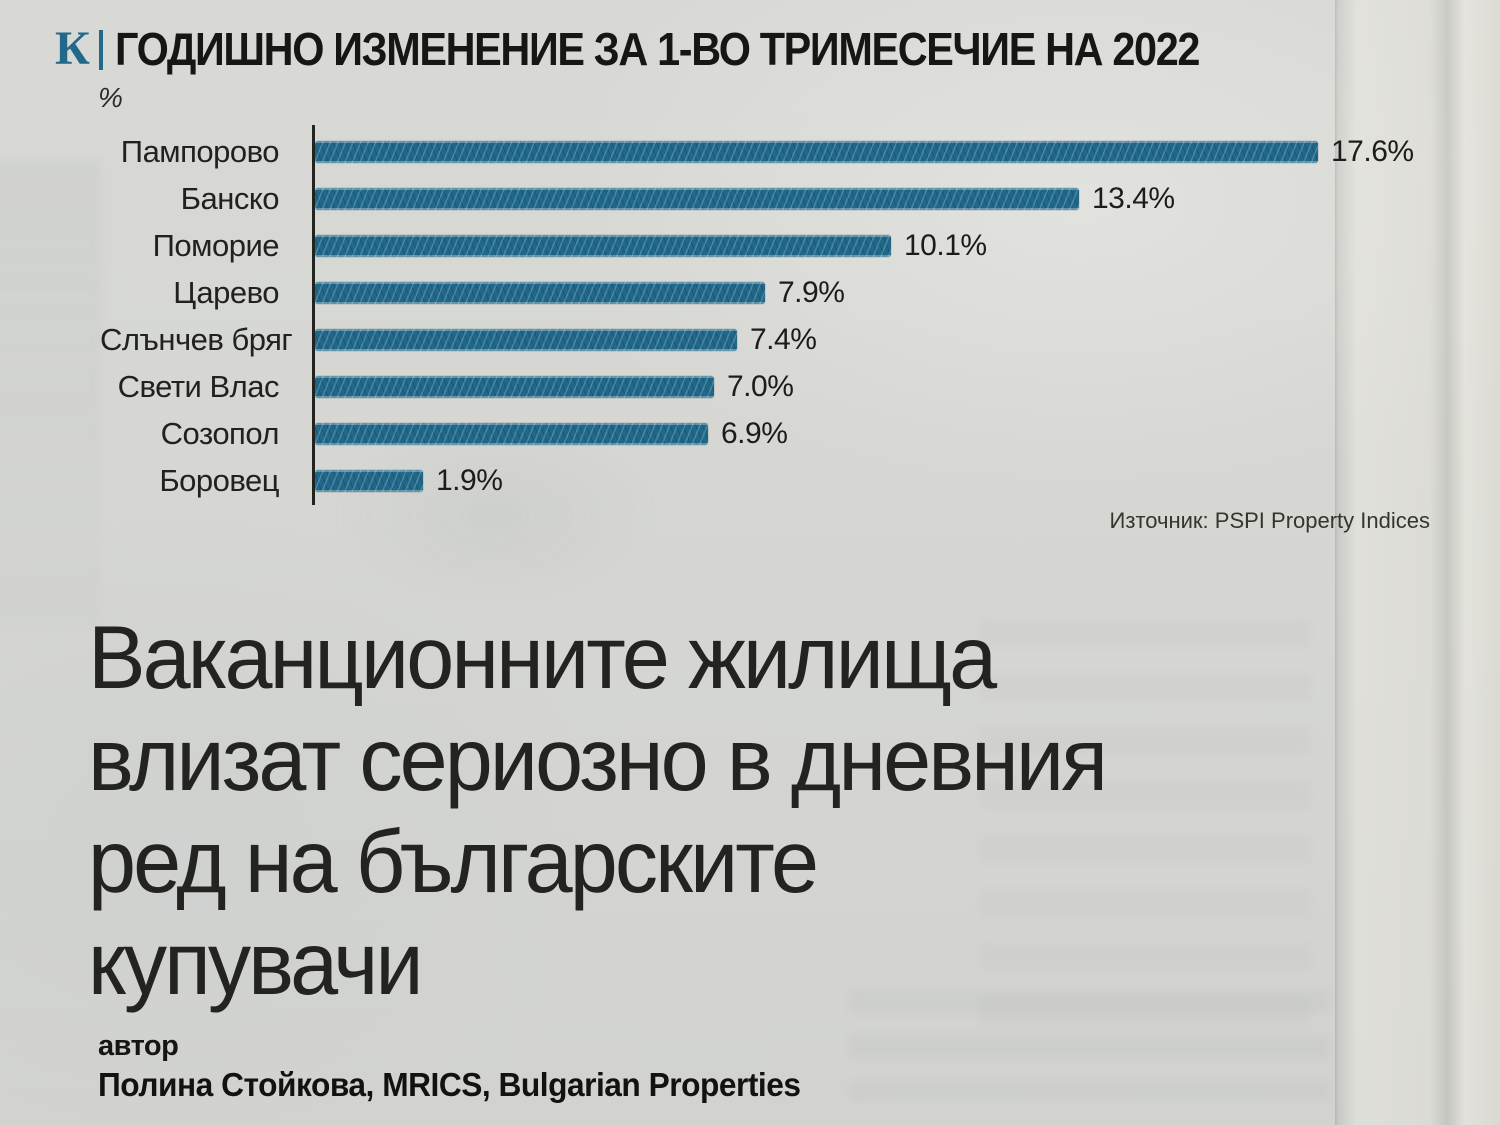  What do you see at coordinates (1133, 198) in the screenshot?
I see `bar-value-label: 13.4%` at bounding box center [1133, 198].